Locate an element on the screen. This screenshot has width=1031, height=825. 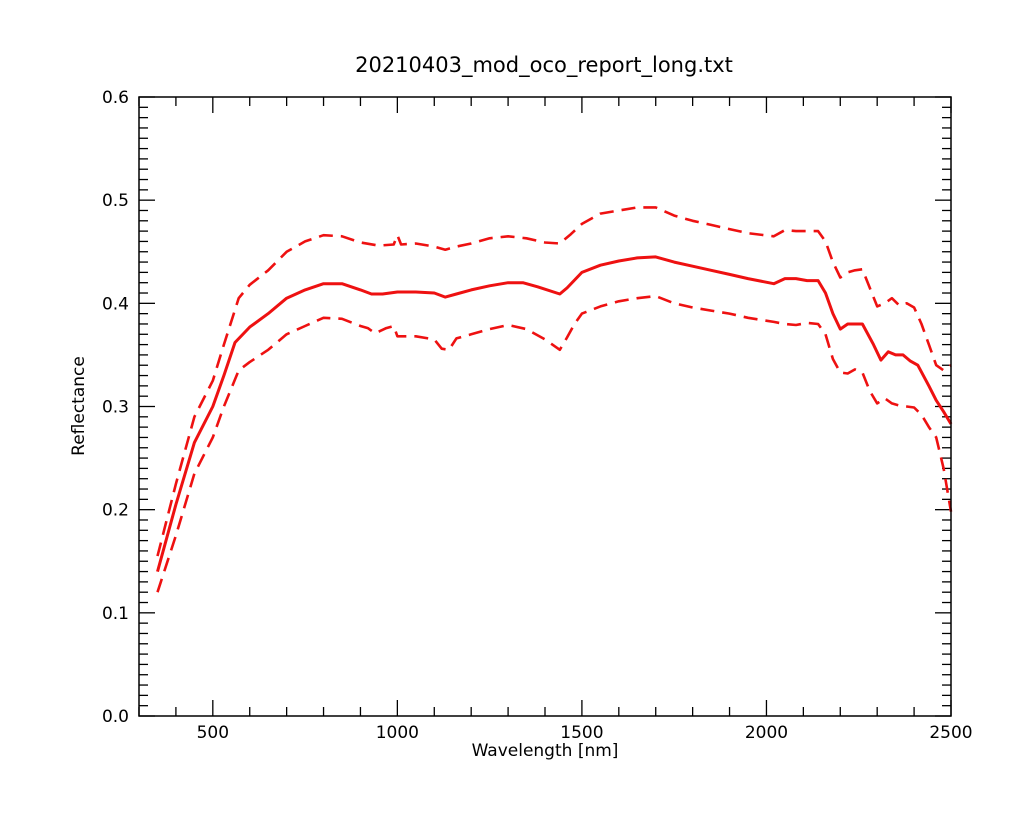
x-axis-title: Wavelength [nm] is located at coordinates (545, 751).